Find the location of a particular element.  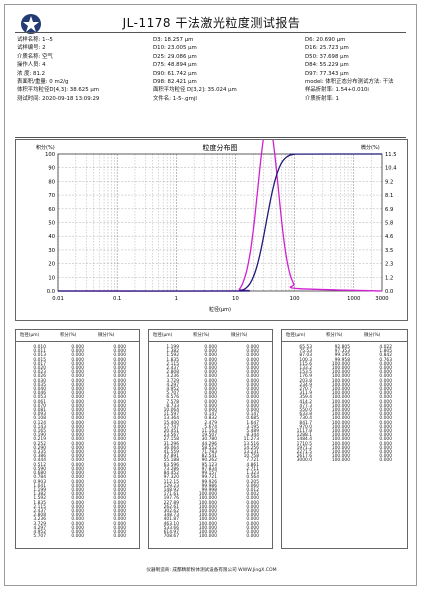

table-cell: 4.952 is located at coordinates (172, 390).